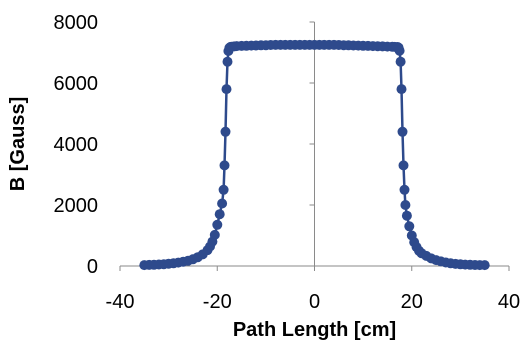 This screenshot has width=520, height=343. What do you see at coordinates (509, 302) in the screenshot?
I see `x-tick-label: 40` at bounding box center [509, 302].